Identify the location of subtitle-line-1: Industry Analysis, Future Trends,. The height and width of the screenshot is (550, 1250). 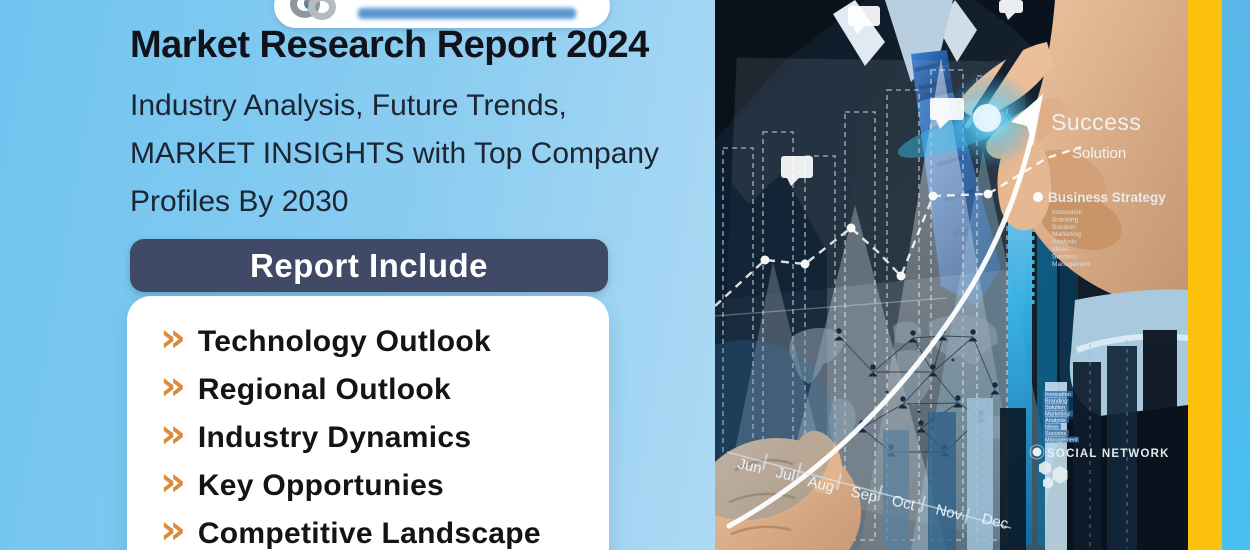
(348, 105).